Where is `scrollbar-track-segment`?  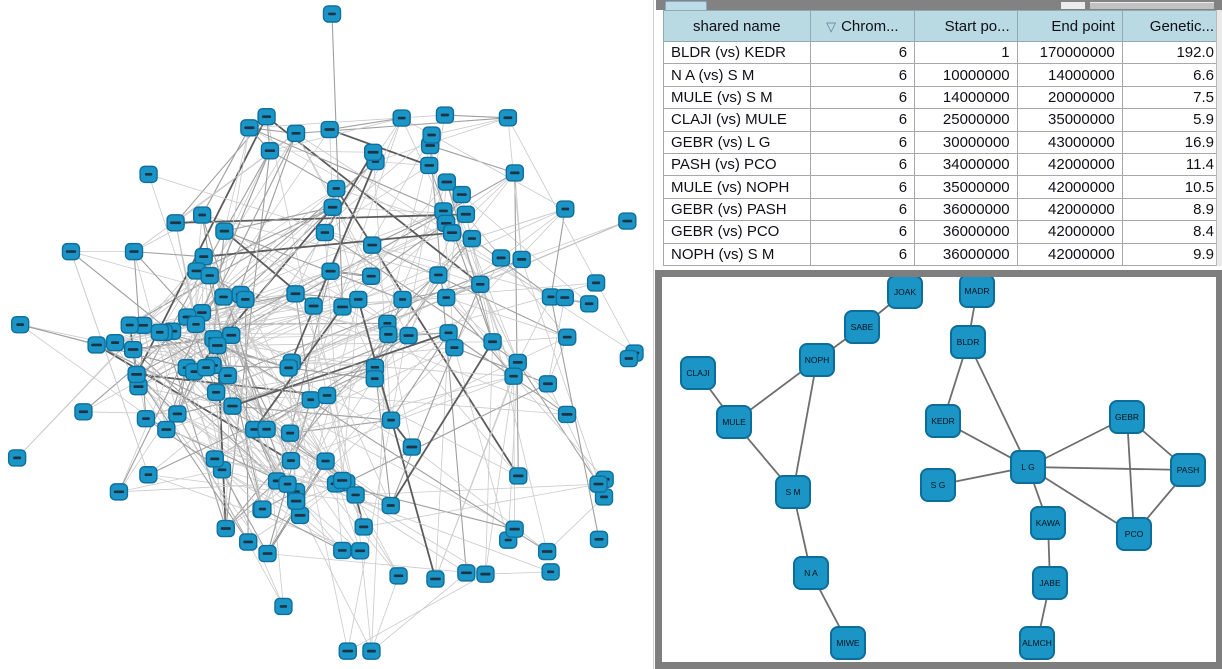
scrollbar-track-segment is located at coordinates (1152, 5).